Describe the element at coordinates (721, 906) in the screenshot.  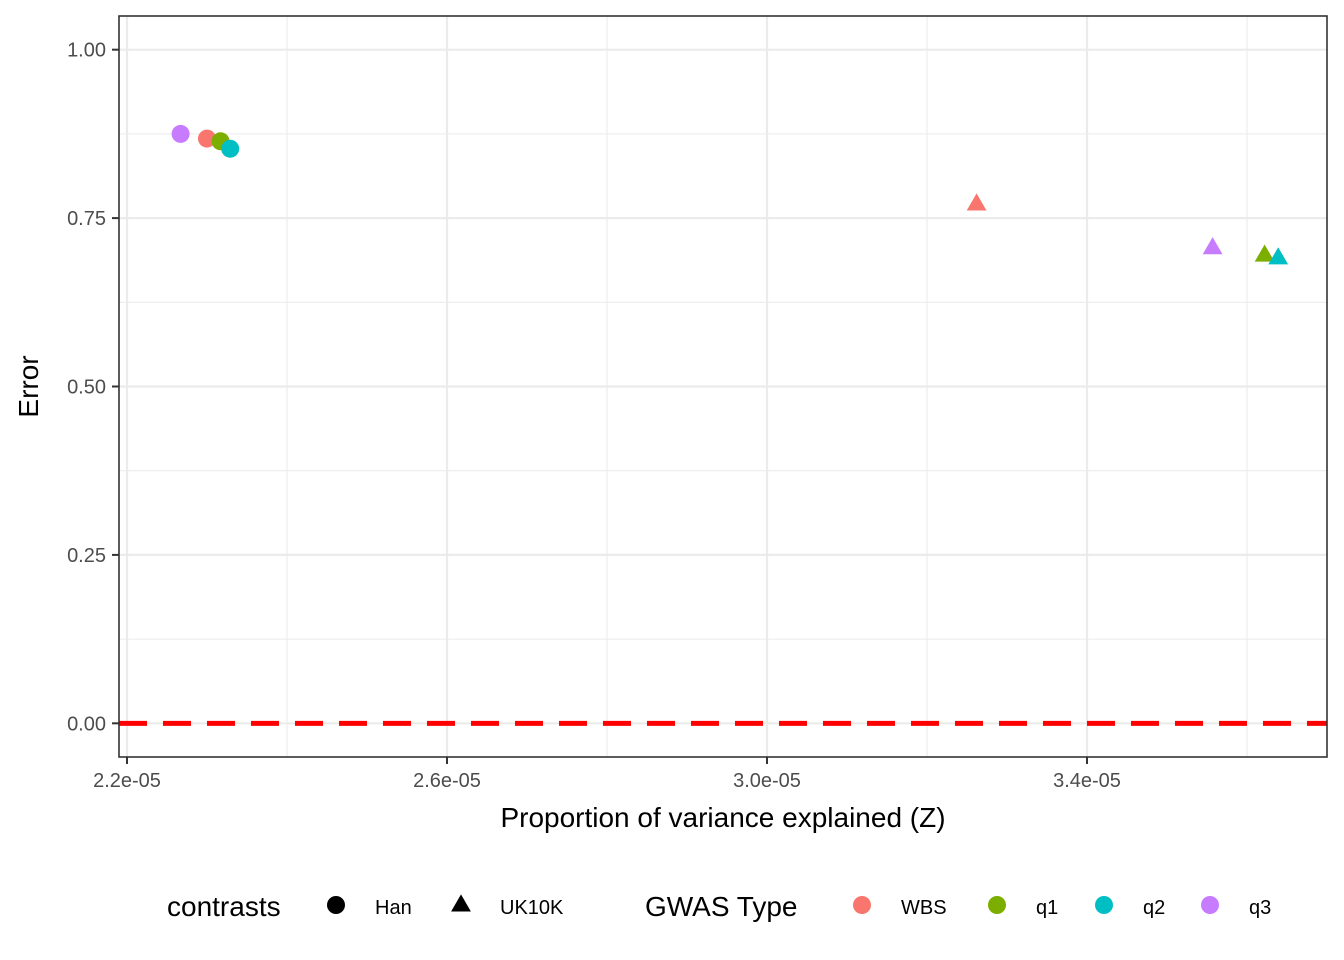
I see `legend-title-gwas-type: GWAS Type` at that location.